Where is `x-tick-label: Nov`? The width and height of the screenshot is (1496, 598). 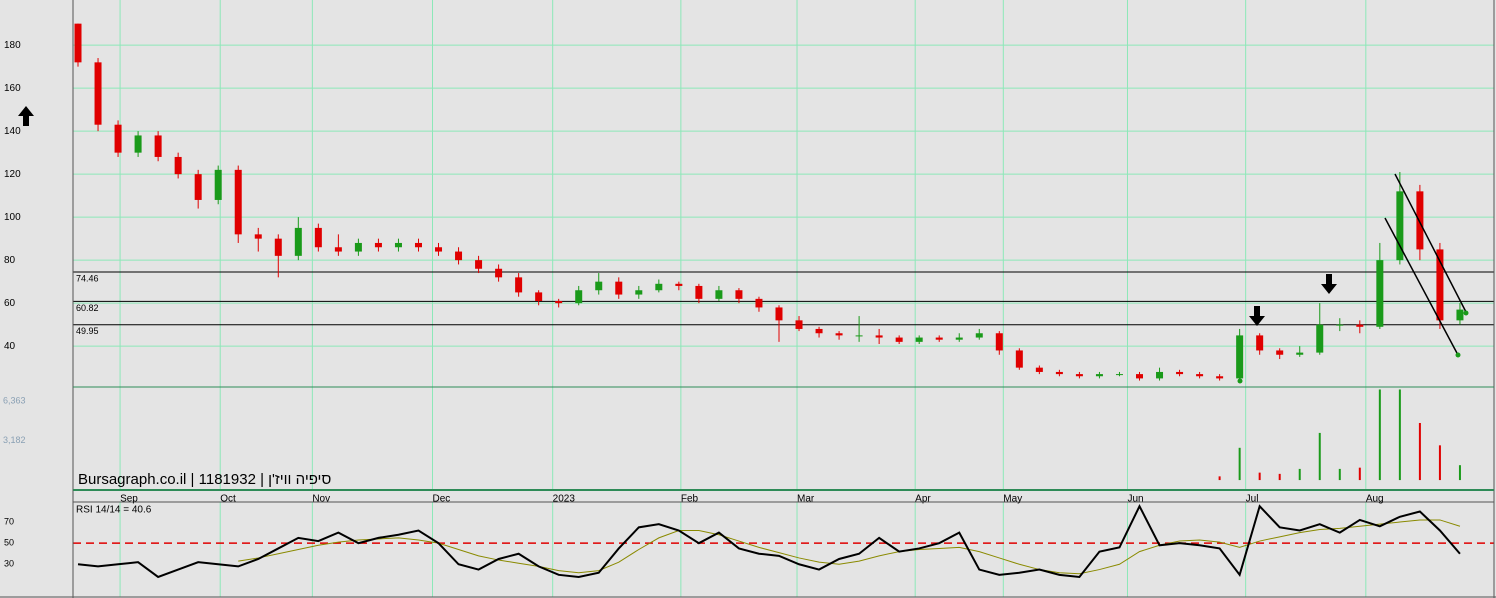 x-tick-label: Nov is located at coordinates (321, 499).